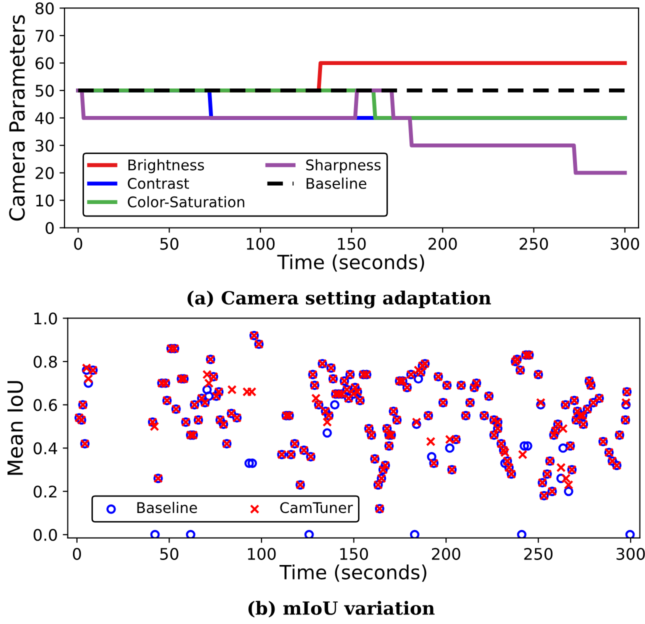 This screenshot has height=624, width=645. I want to click on y-tick-label: 0.8, so click(45, 362).